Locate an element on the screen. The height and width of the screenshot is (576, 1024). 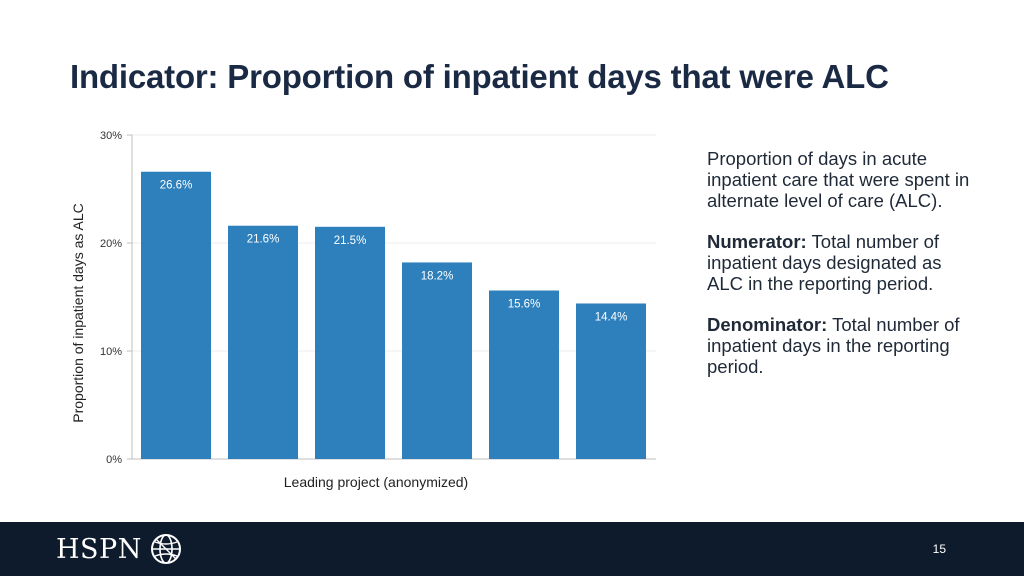
bar-data-label: 26.6% is located at coordinates (176, 186).